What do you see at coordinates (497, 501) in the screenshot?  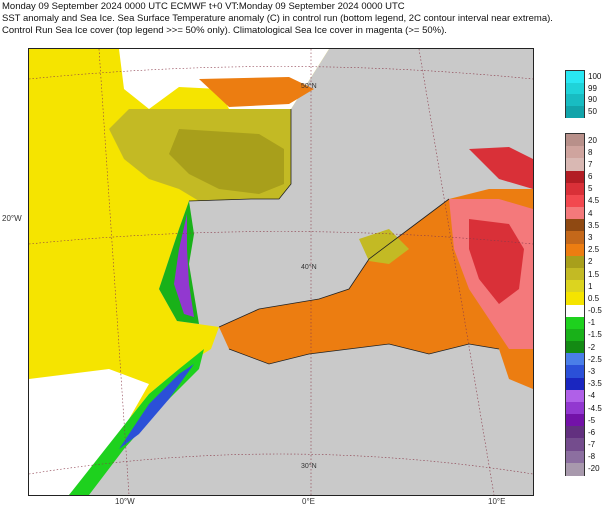 I see `lon-label-10e: 10°E` at bounding box center [497, 501].